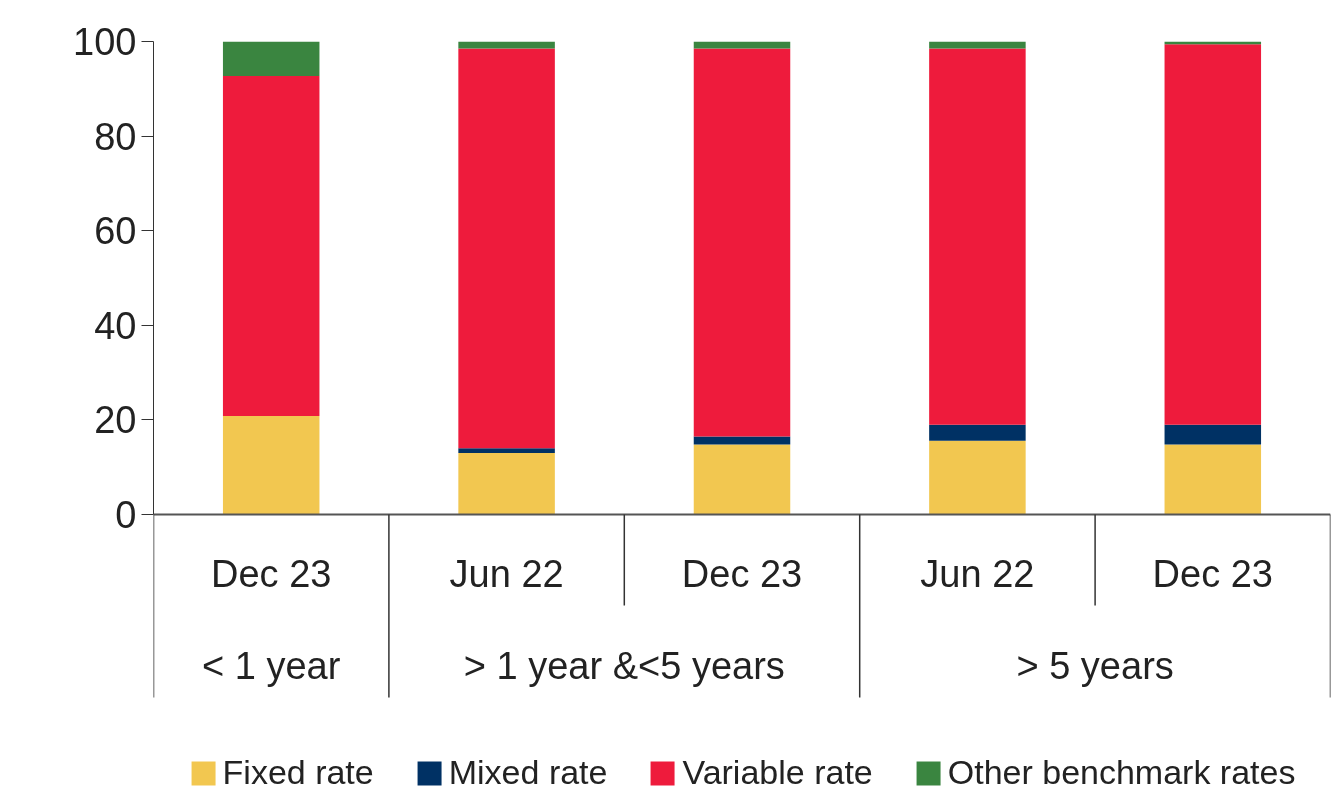 This screenshot has width=1340, height=792. What do you see at coordinates (115, 136) in the screenshot?
I see `y-tick-label: 80` at bounding box center [115, 136].